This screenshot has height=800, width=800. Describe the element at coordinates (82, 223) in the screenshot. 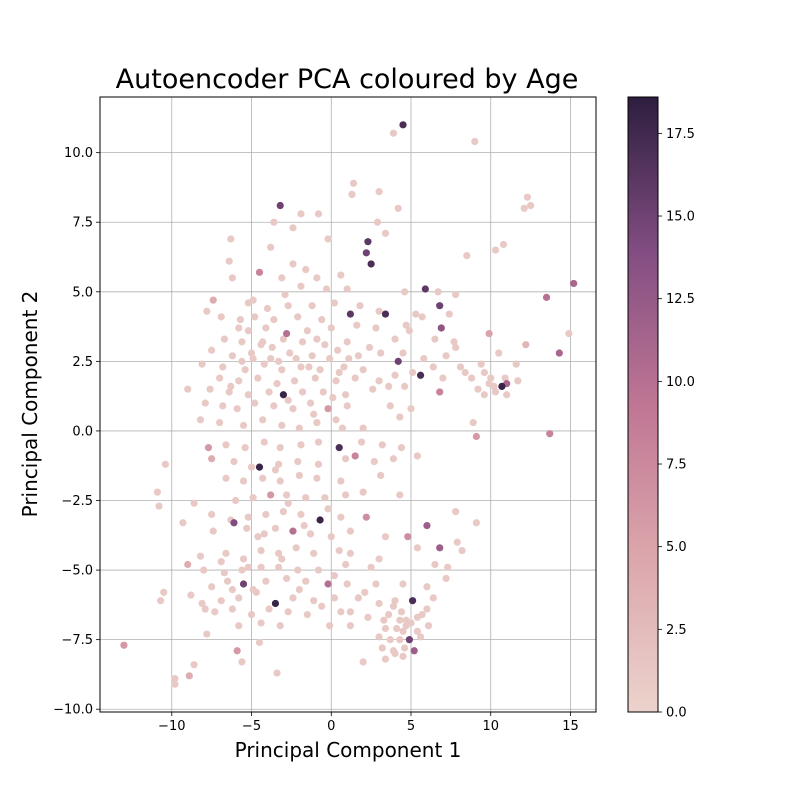

I see `y-tick-label: 7.5` at that location.